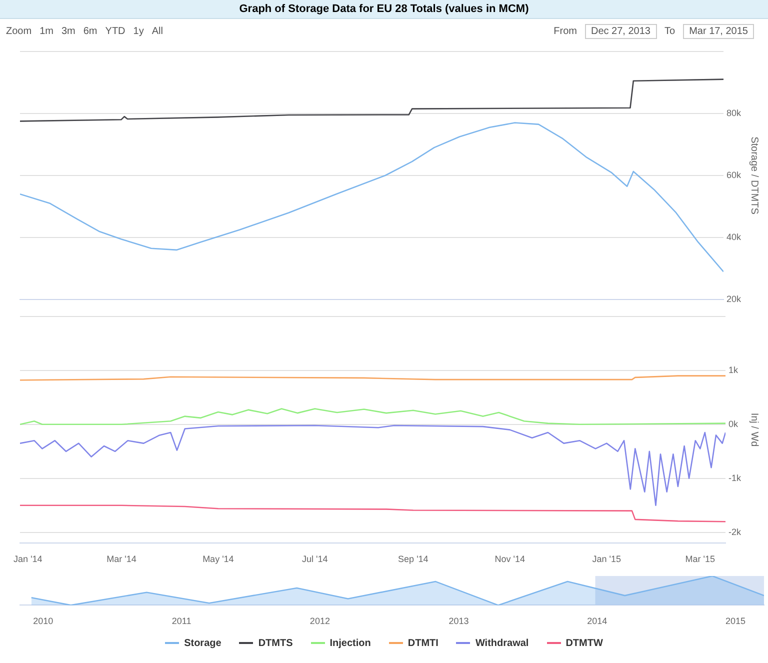 The width and height of the screenshot is (768, 663). Describe the element at coordinates (121, 559) in the screenshot. I see `x-tick-label: Mar '14` at that location.